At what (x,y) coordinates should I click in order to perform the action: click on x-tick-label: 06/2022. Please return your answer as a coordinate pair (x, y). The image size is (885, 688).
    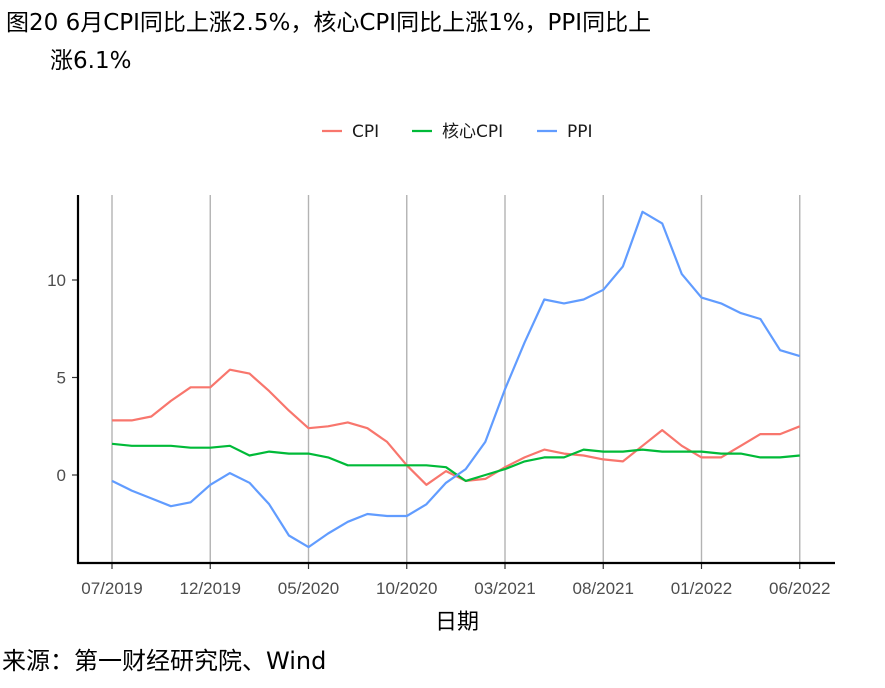
    Looking at the image, I should click on (799, 588).